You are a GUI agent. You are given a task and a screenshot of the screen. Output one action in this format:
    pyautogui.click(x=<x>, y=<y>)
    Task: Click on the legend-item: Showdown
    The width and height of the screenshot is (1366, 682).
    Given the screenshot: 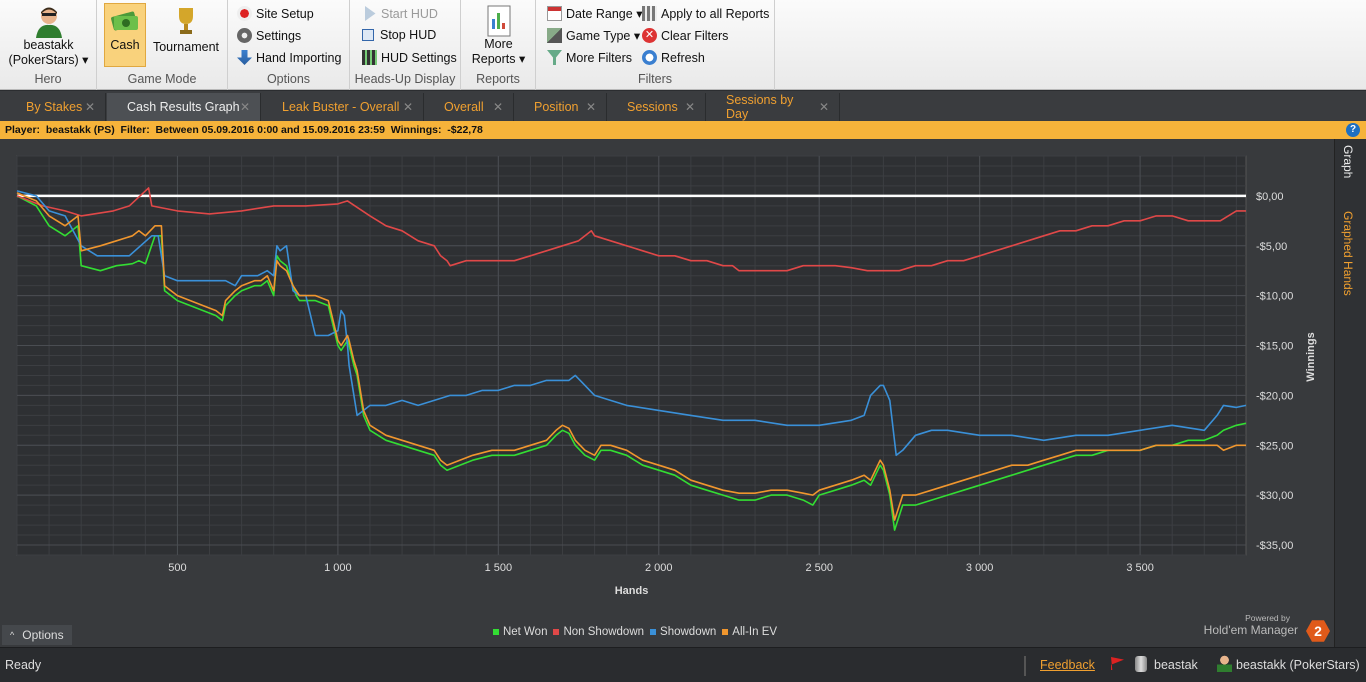 What is the action you would take?
    pyautogui.click(x=683, y=632)
    